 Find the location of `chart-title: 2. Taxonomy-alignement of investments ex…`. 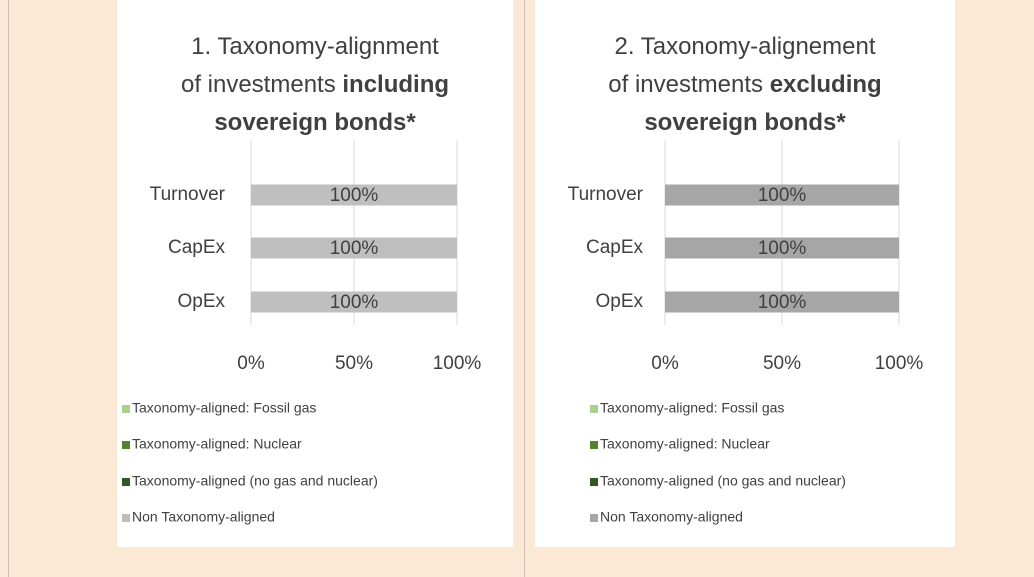

chart-title: 2. Taxonomy-alignement of investments ex… is located at coordinates (745, 85).